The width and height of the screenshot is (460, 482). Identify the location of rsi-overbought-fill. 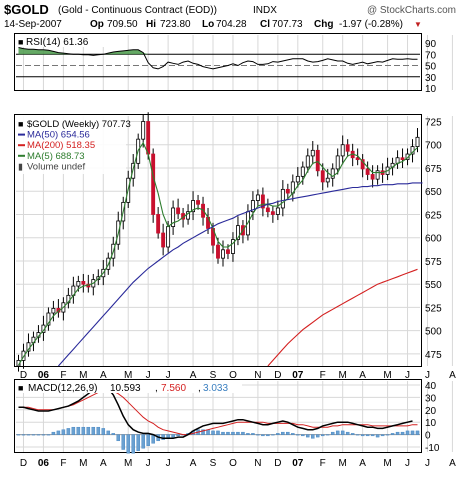
(218, 51).